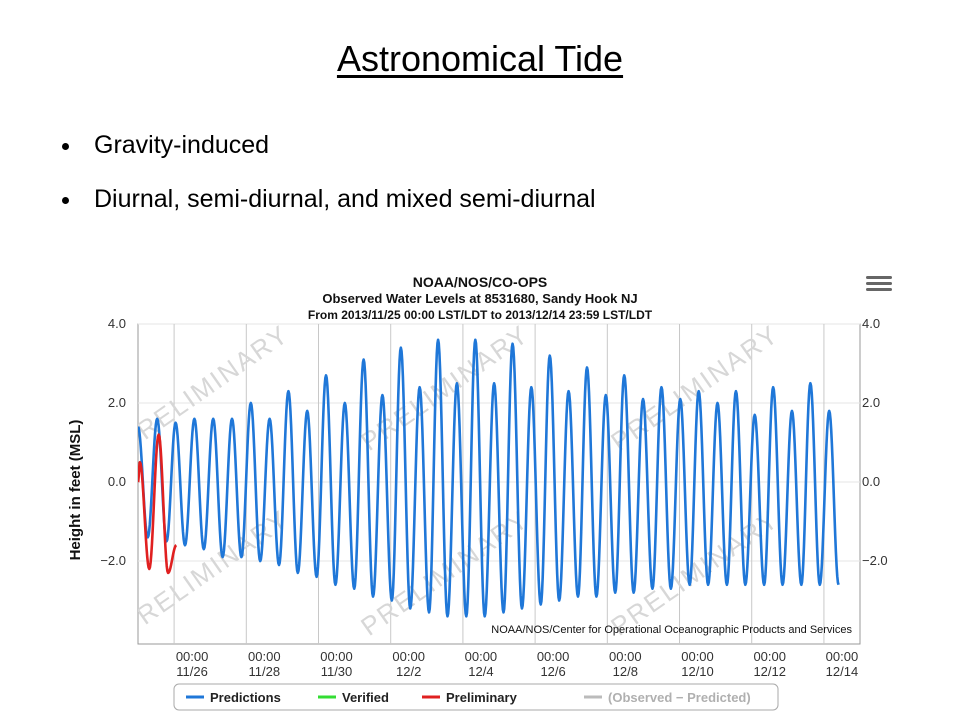 Image resolution: width=960 pixels, height=720 pixels. Describe the element at coordinates (842, 671) in the screenshot. I see `x-tick-label-date: 12/14` at that location.